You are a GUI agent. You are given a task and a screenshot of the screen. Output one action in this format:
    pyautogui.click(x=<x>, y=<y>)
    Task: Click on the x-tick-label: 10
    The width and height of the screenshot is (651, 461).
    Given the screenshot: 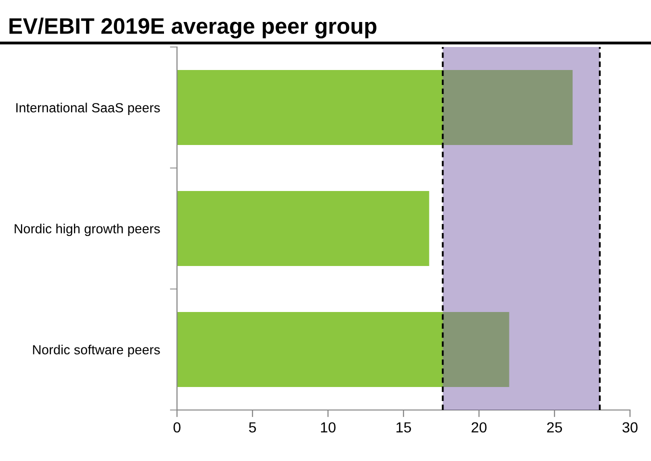 What is the action you would take?
    pyautogui.click(x=328, y=427)
    